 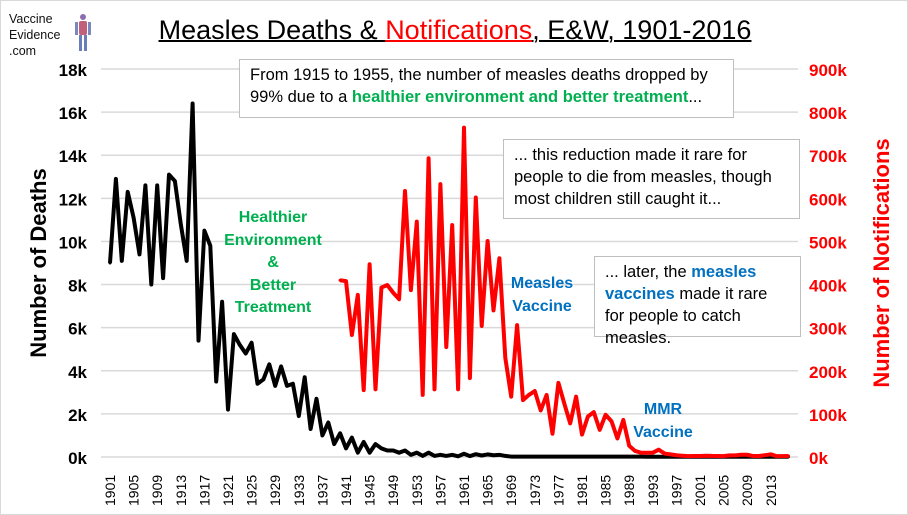 What do you see at coordinates (700, 490) in the screenshot?
I see `x-tick-label: 2001` at bounding box center [700, 490].